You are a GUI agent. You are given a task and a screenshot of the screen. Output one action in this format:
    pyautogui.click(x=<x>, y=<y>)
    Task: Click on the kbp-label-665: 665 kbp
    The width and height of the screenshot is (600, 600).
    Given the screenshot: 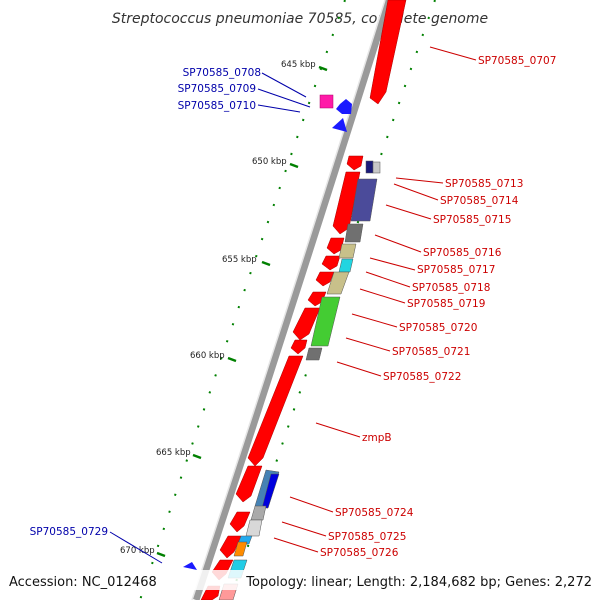 What is the action you would take?
    pyautogui.click(x=173, y=453)
    